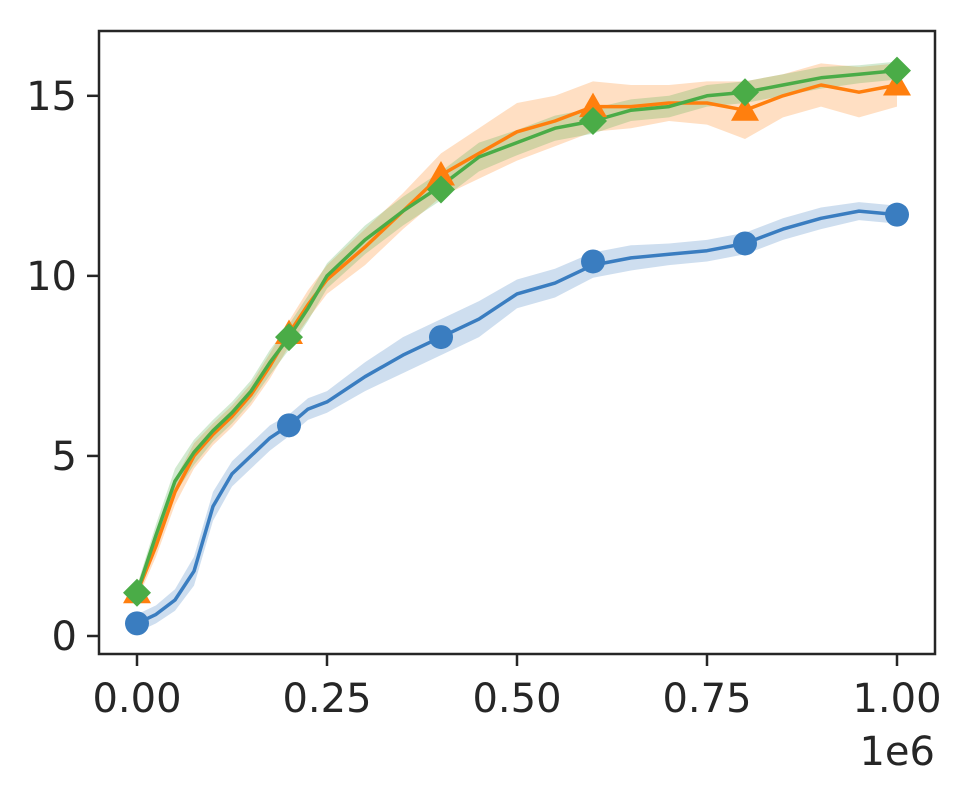 This screenshot has width=969, height=792. What do you see at coordinates (51, 97) in the screenshot?
I see `y-tick-label: 15` at bounding box center [51, 97].